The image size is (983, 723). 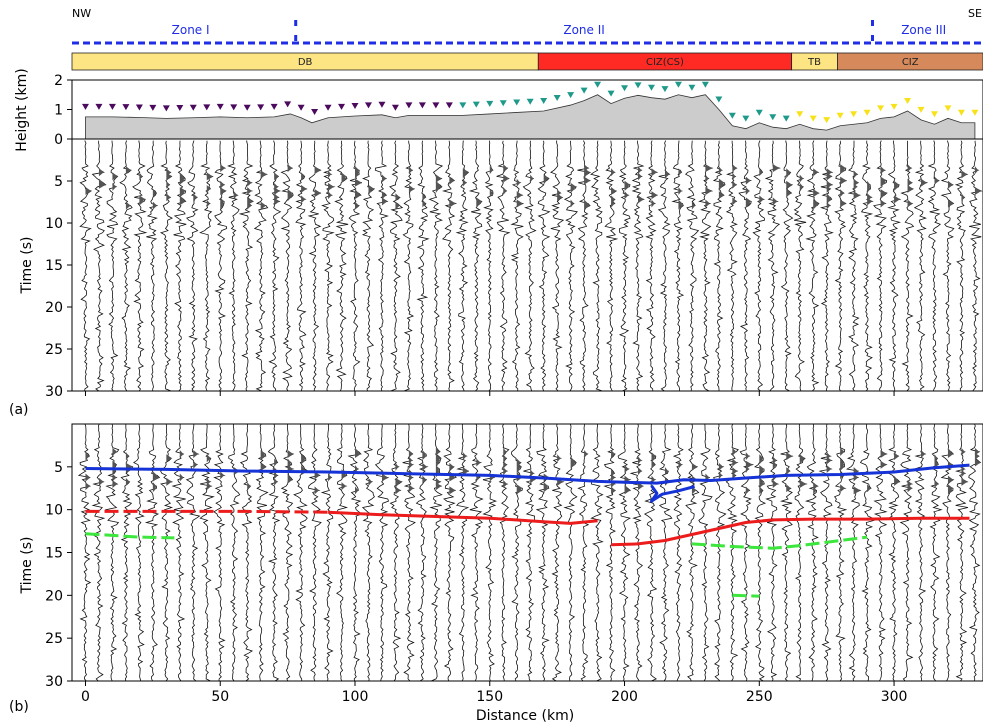 What do you see at coordinates (27, 266) in the screenshot?
I see `time-axis-label-a: Time (s)` at bounding box center [27, 266].